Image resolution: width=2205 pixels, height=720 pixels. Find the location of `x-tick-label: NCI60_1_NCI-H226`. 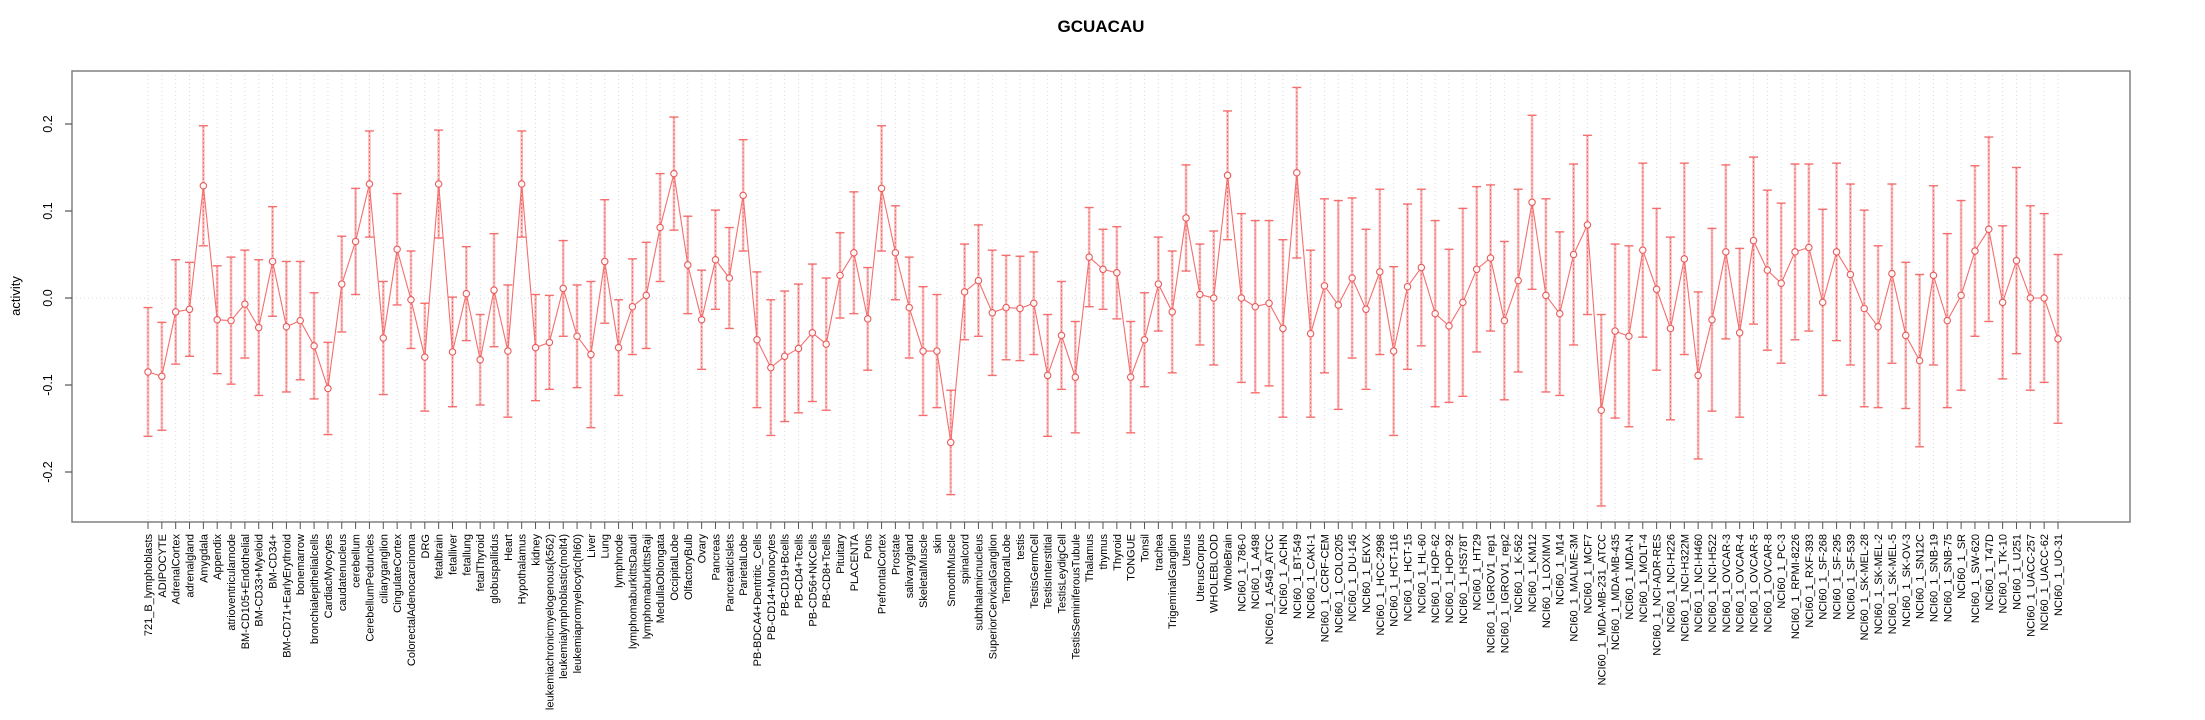

x-tick-label: NCI60_1_NCI-H226 is located at coordinates (1671, 583).